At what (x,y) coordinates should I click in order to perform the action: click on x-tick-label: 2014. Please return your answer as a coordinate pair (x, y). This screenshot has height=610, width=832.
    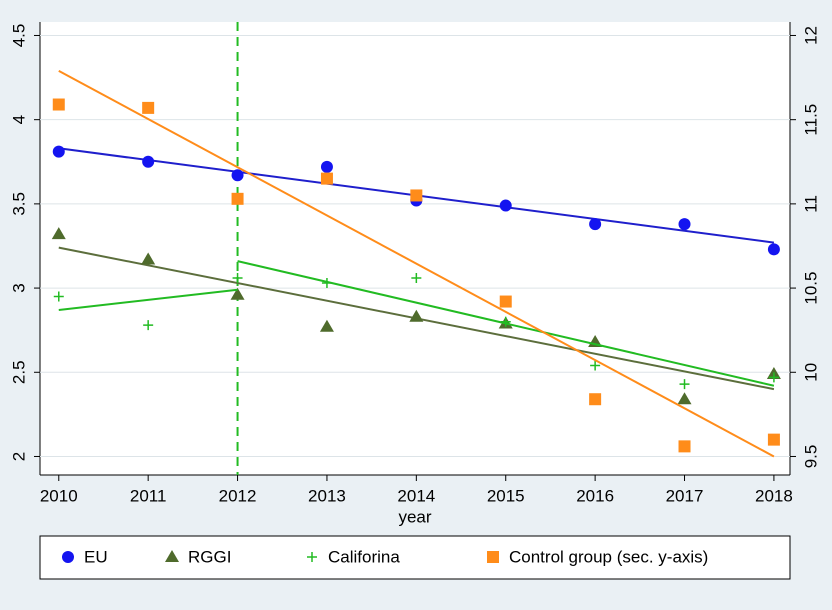
    Looking at the image, I should click on (416, 495).